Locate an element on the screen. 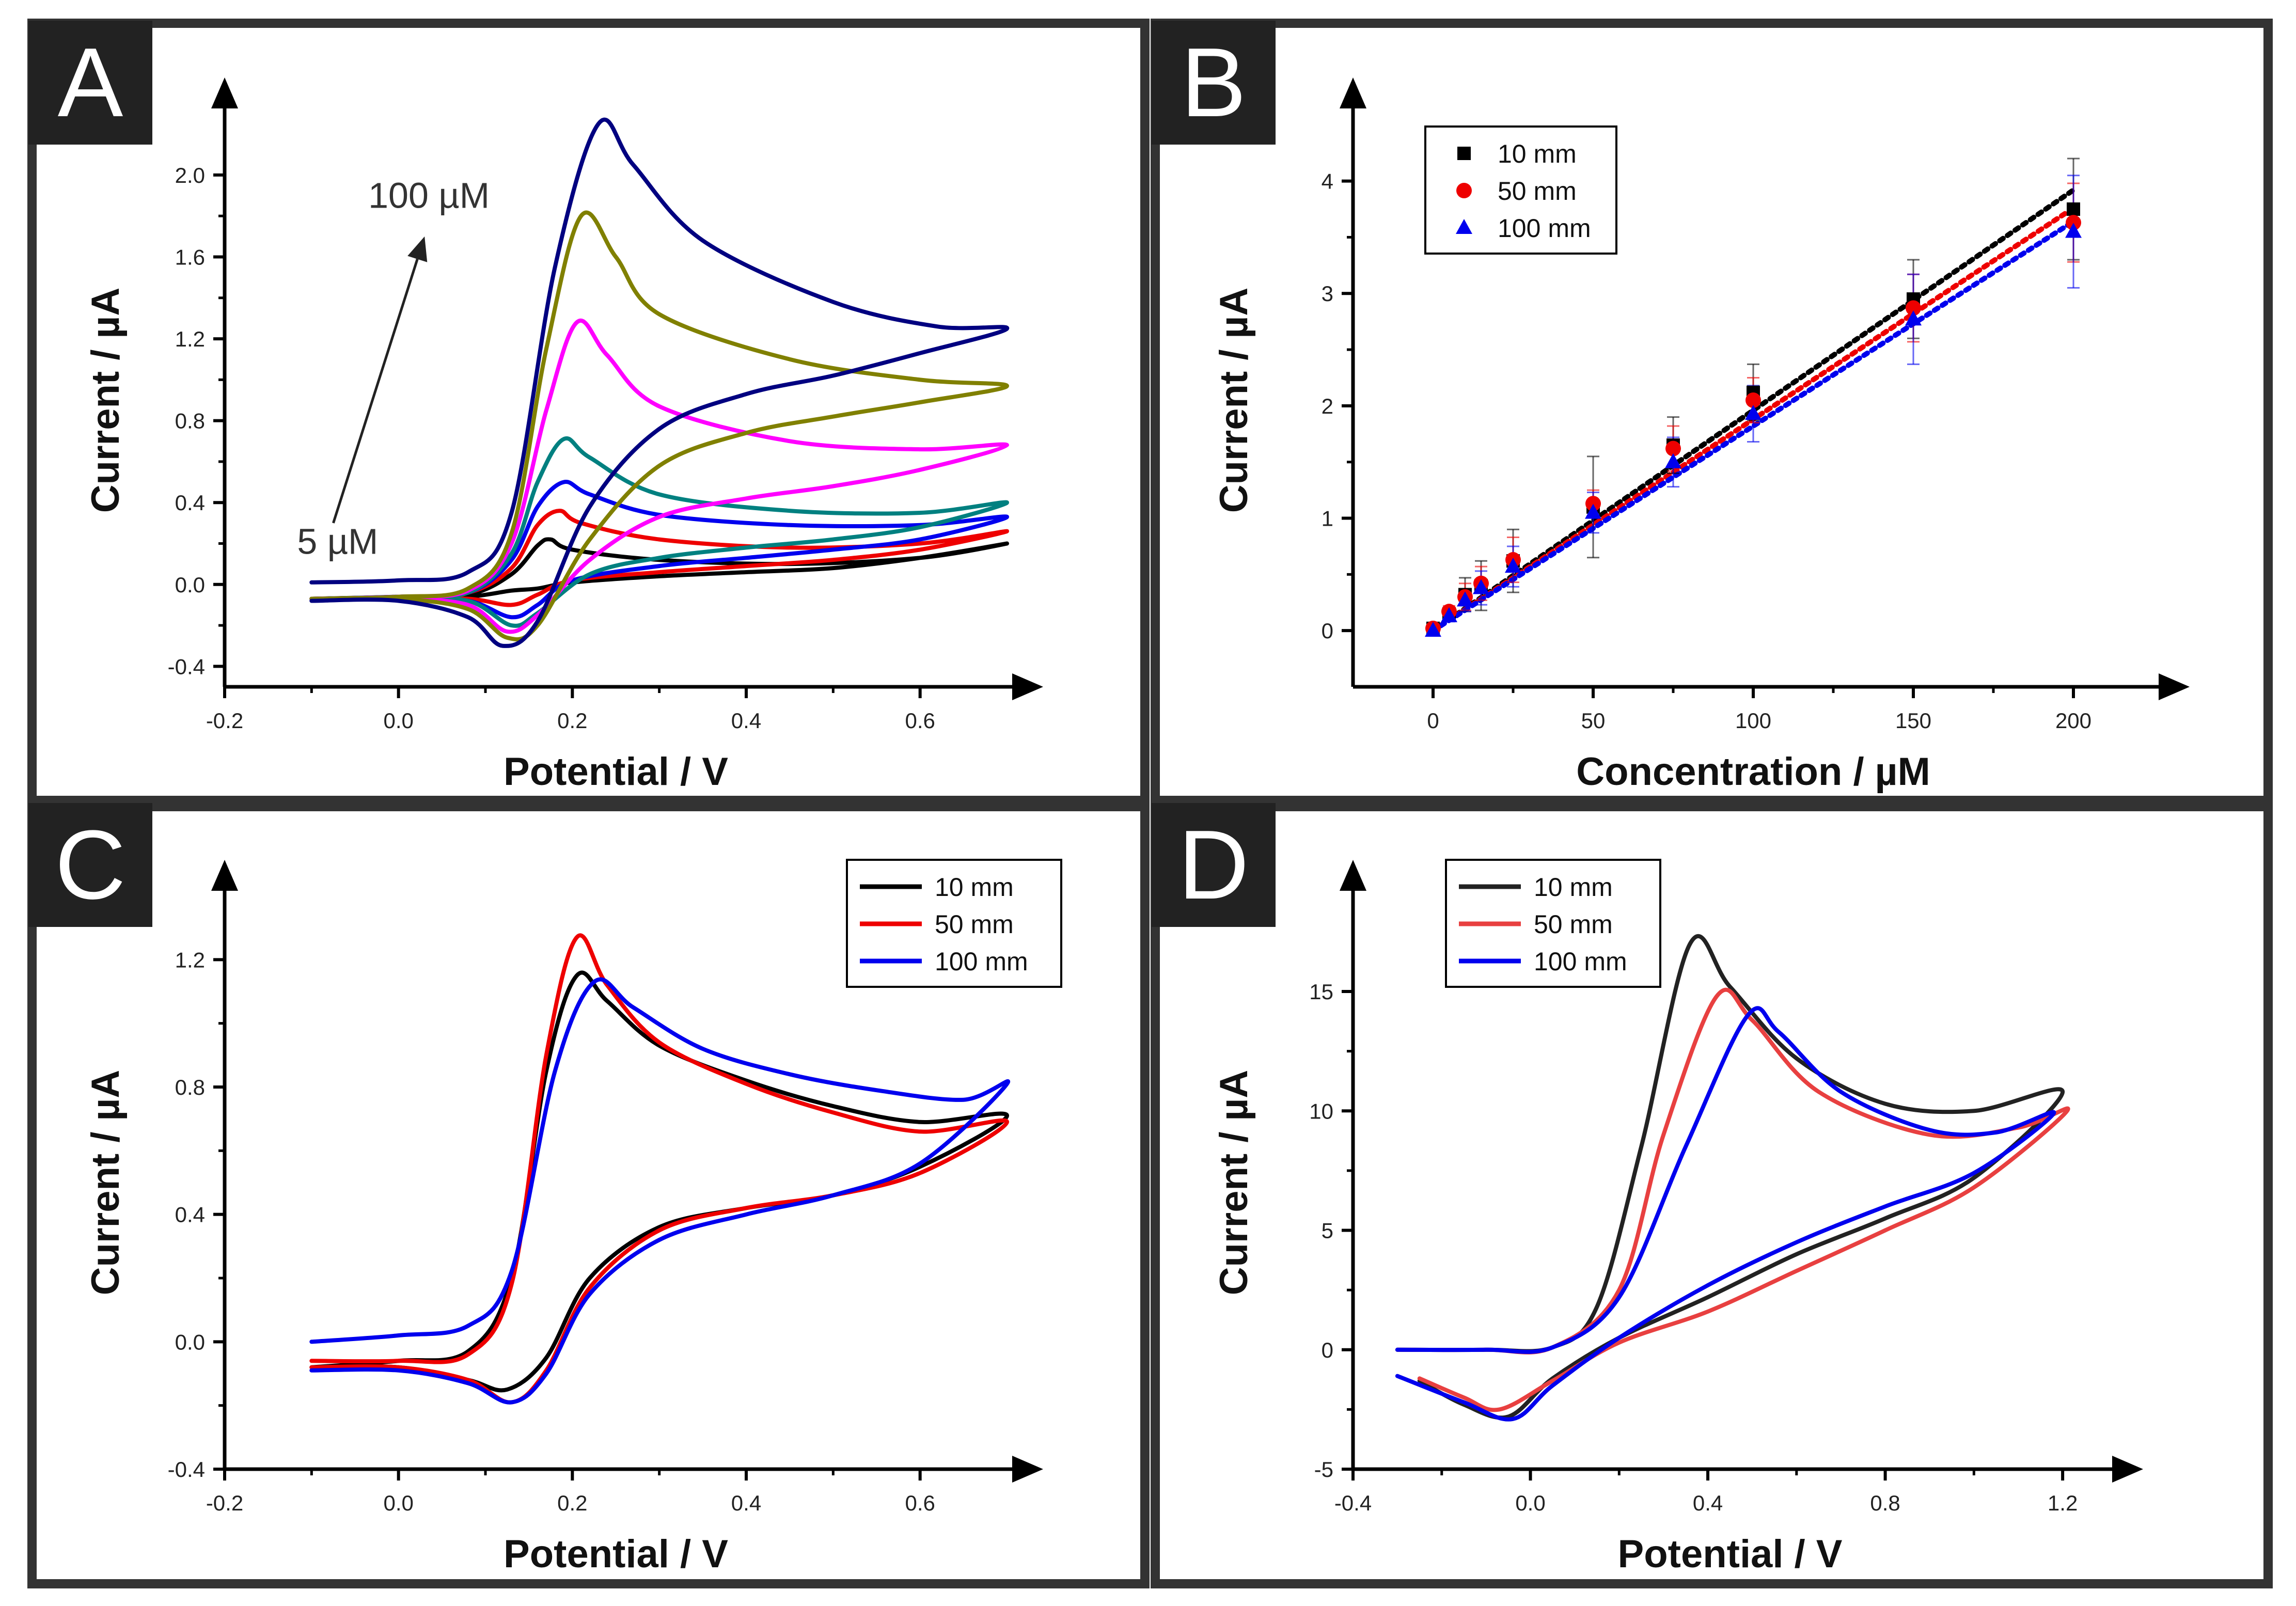 Image resolution: width=2296 pixels, height=1606 pixels. y-tick-label: 0.0 is located at coordinates (190, 585).